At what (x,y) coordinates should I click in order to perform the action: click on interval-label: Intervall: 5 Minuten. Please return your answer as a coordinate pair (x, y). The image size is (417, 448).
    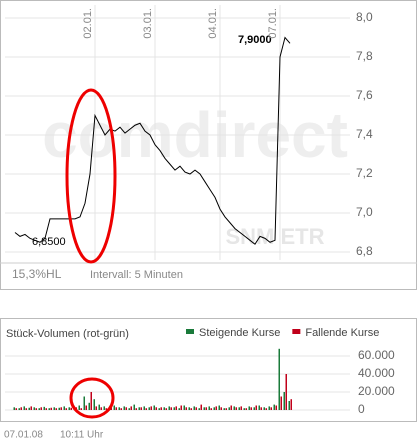
    Looking at the image, I should click on (136, 275).